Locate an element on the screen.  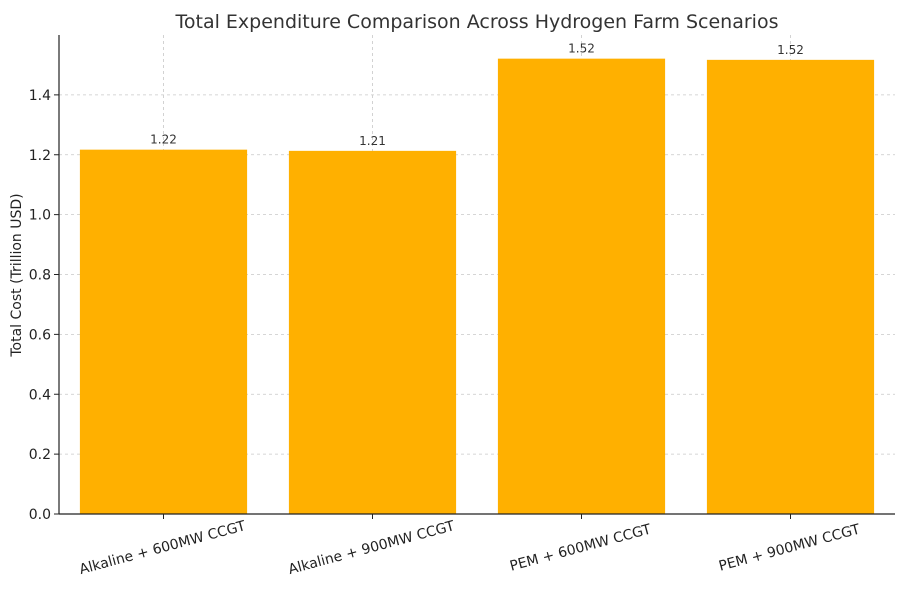
y-tick-label: 1.4 is located at coordinates (40, 96).